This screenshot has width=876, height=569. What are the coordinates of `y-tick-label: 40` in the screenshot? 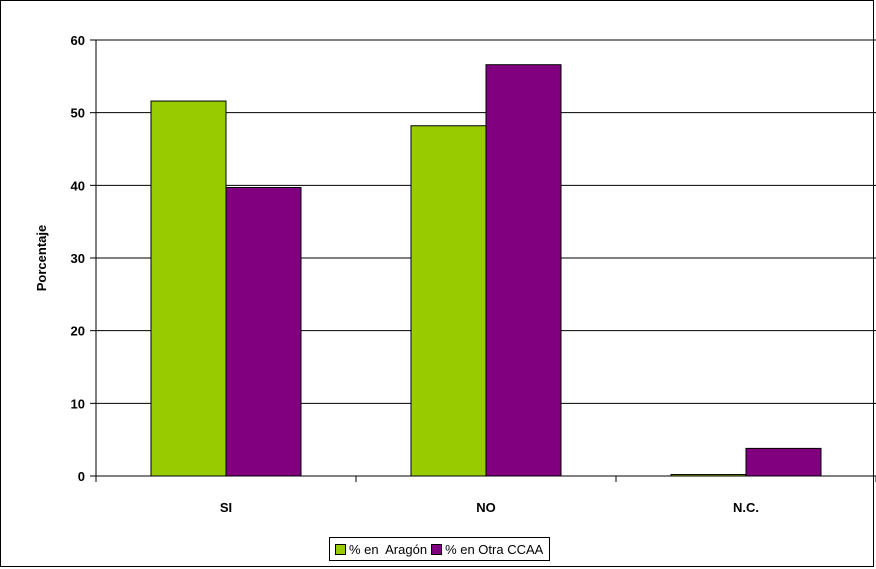 It's located at (78, 185).